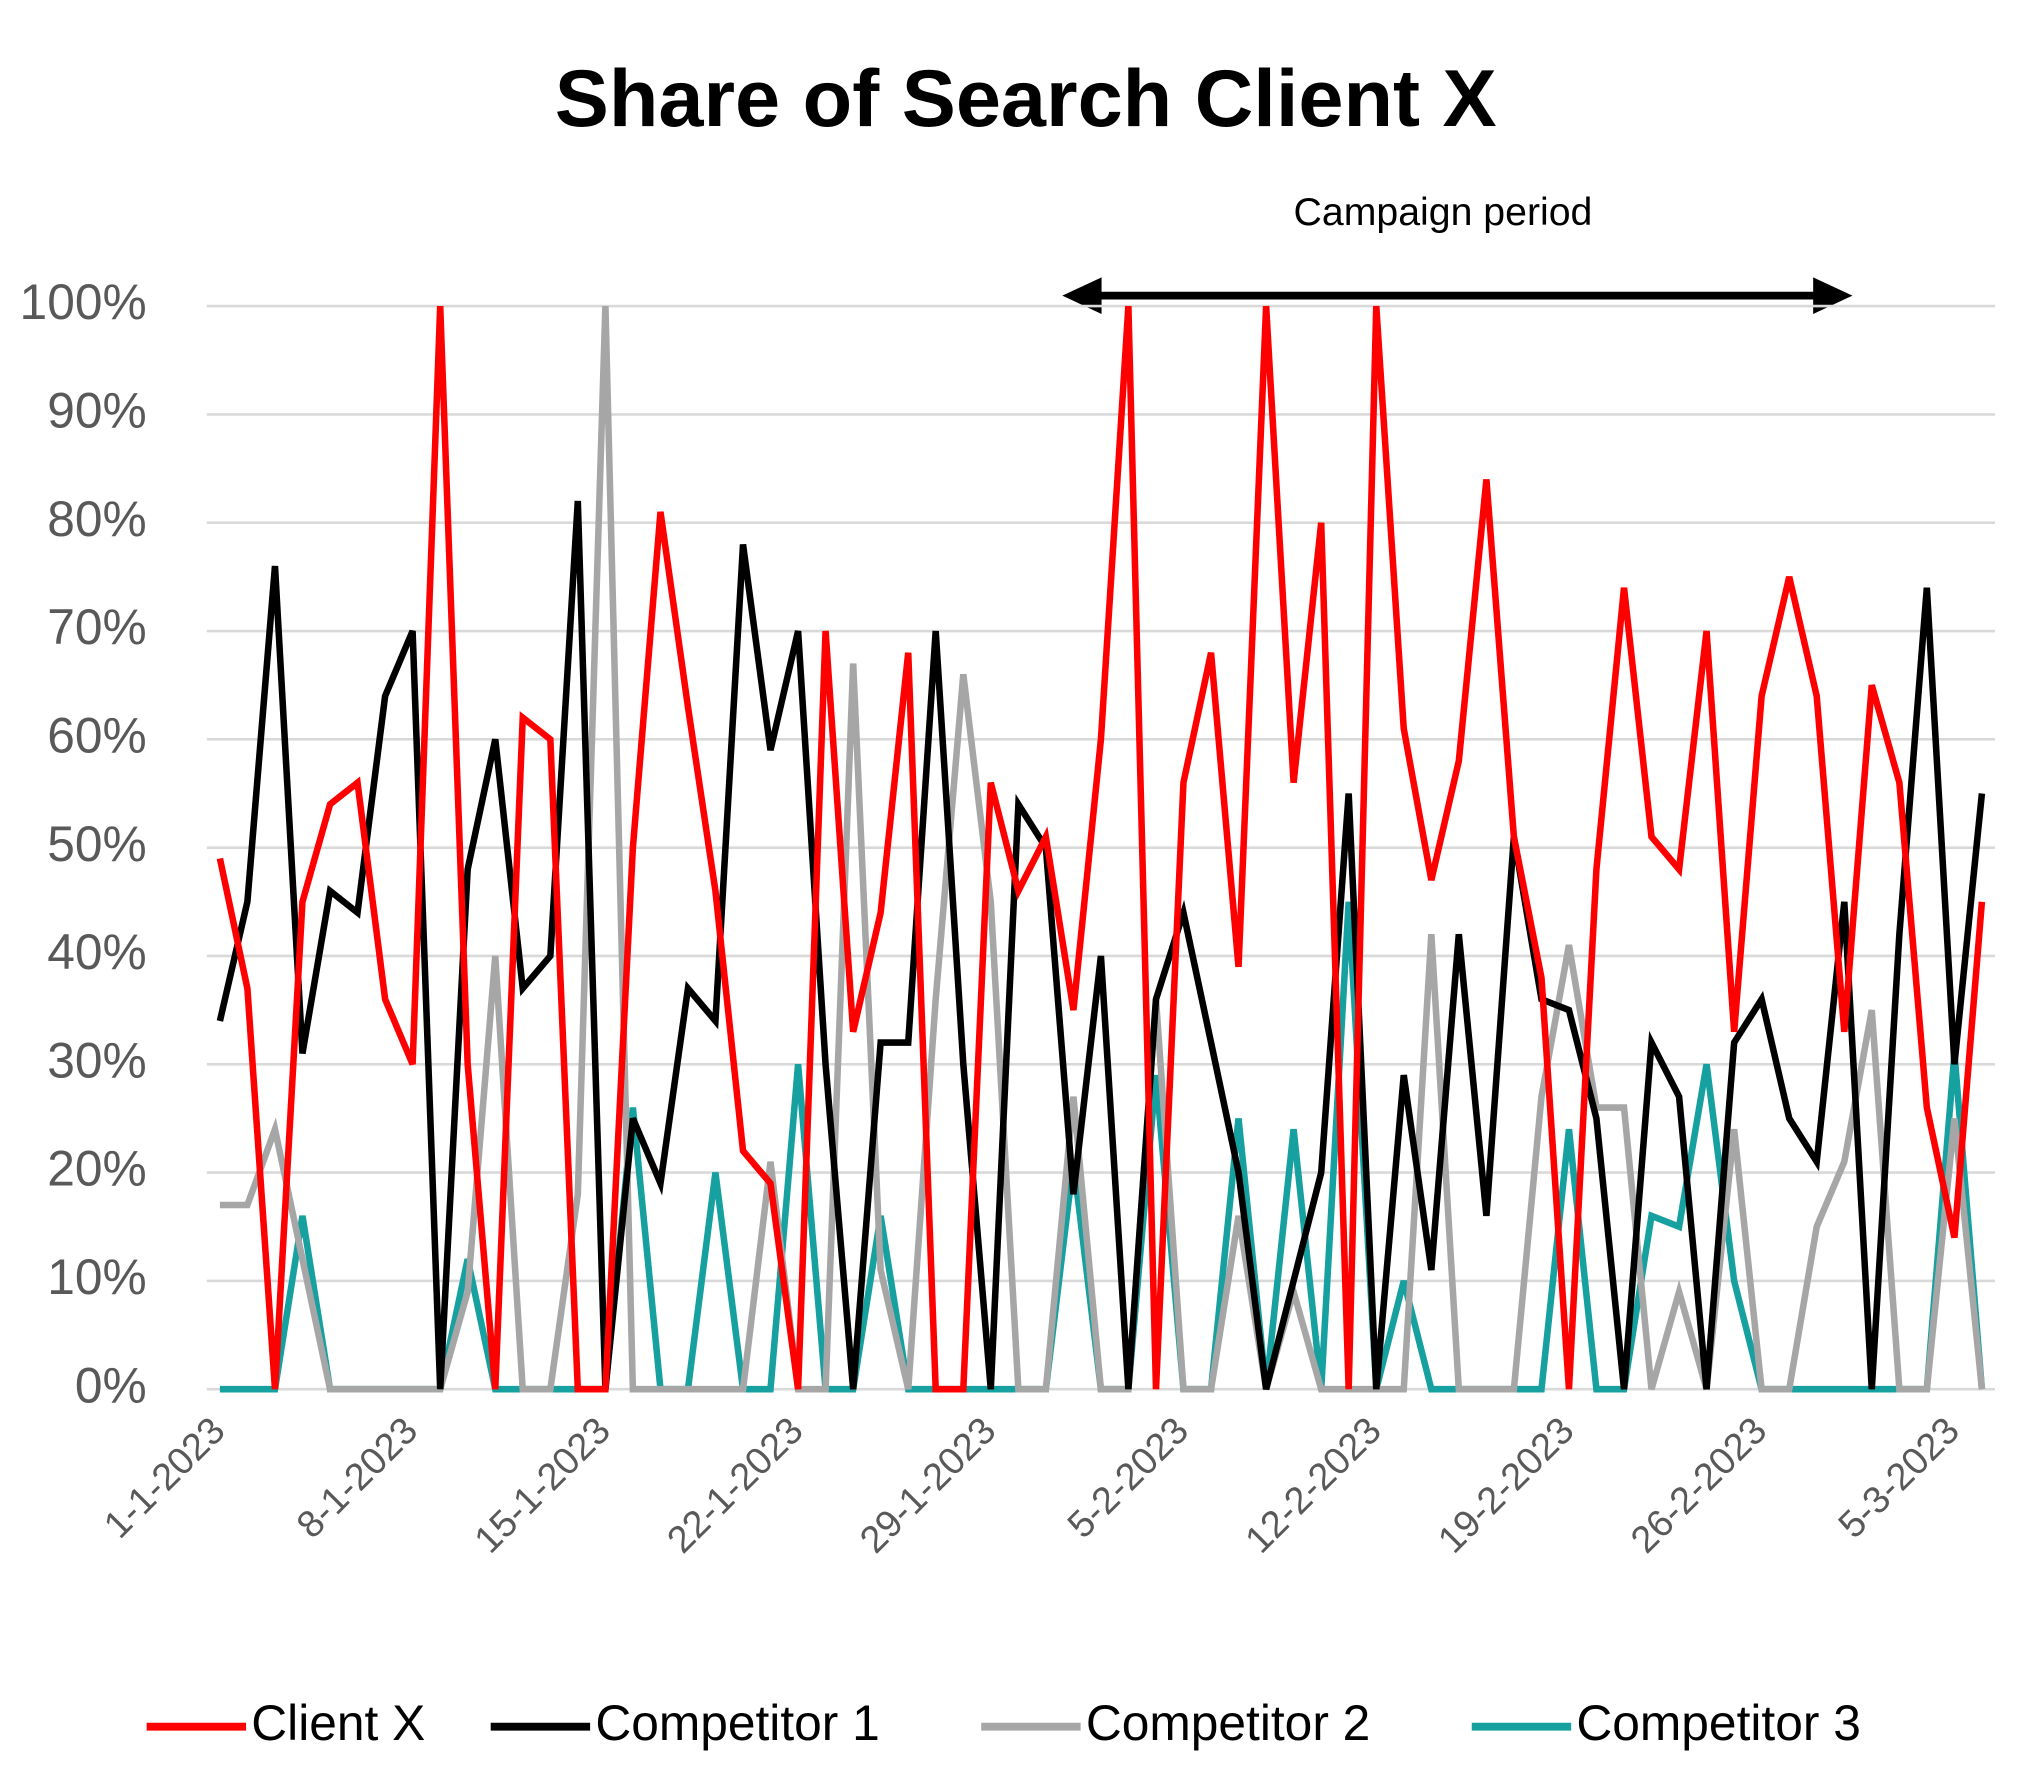 This screenshot has width=2020, height=1779. Describe the element at coordinates (1899, 1478) in the screenshot. I see `x-tick-label: 5-3-2023` at that location.